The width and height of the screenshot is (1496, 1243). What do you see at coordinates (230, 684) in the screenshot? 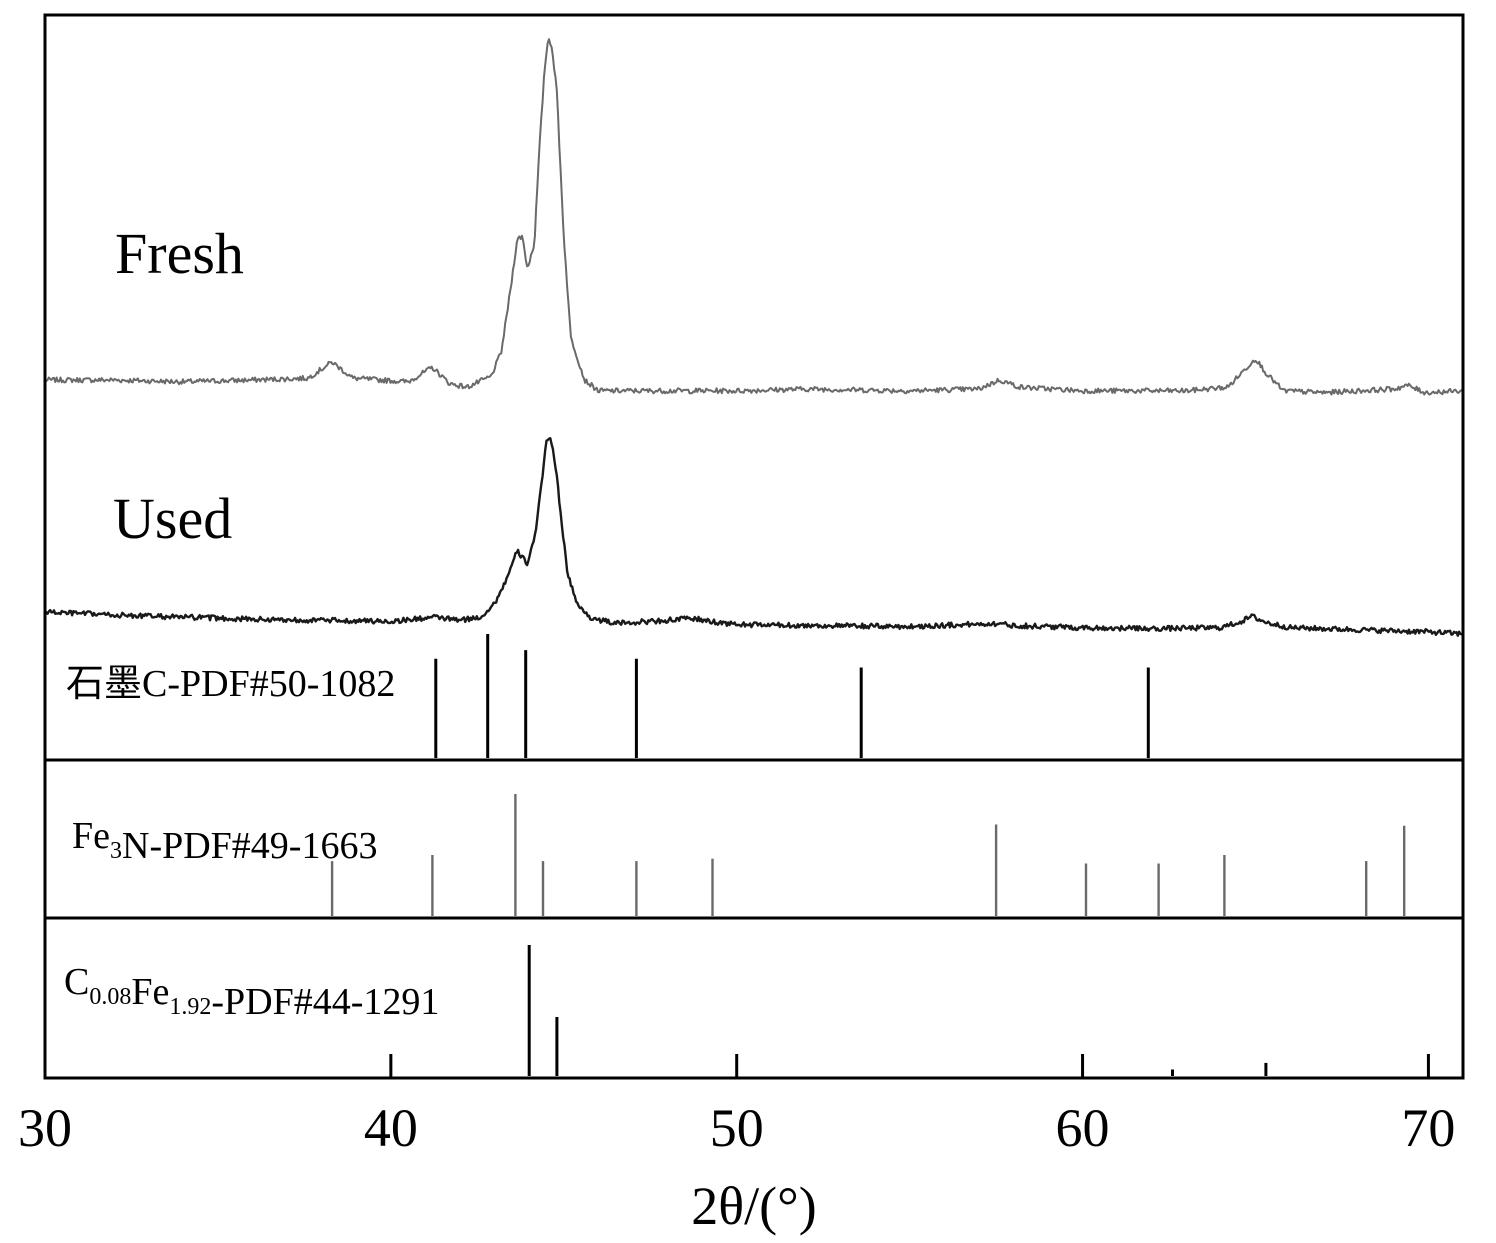
I see `reference-label-1: 石墨C-PDF#50-1082` at bounding box center [230, 684].